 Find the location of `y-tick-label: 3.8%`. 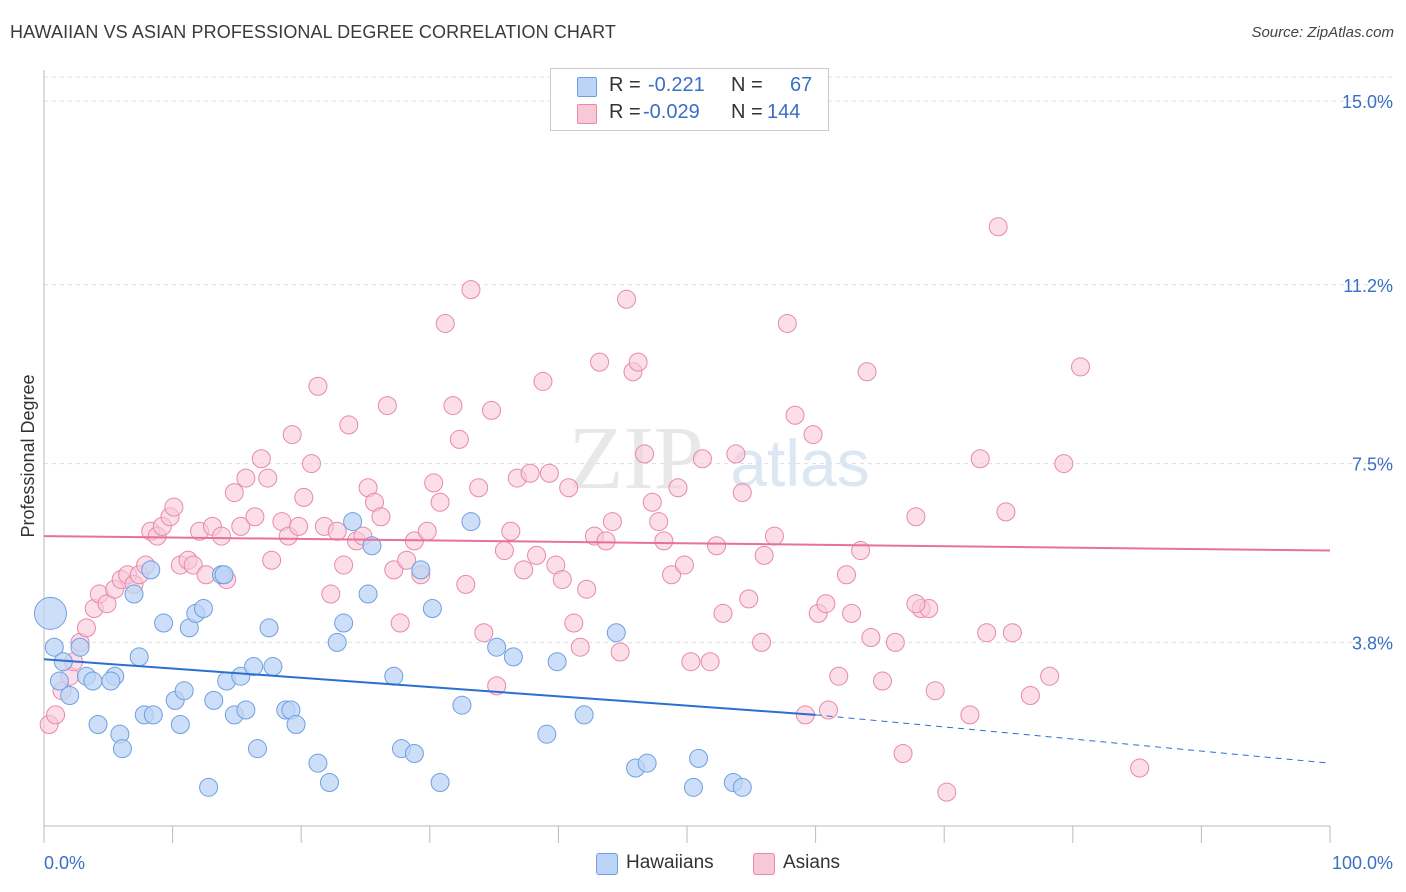

y-tick-label: 3.8% is located at coordinates (1372, 643).